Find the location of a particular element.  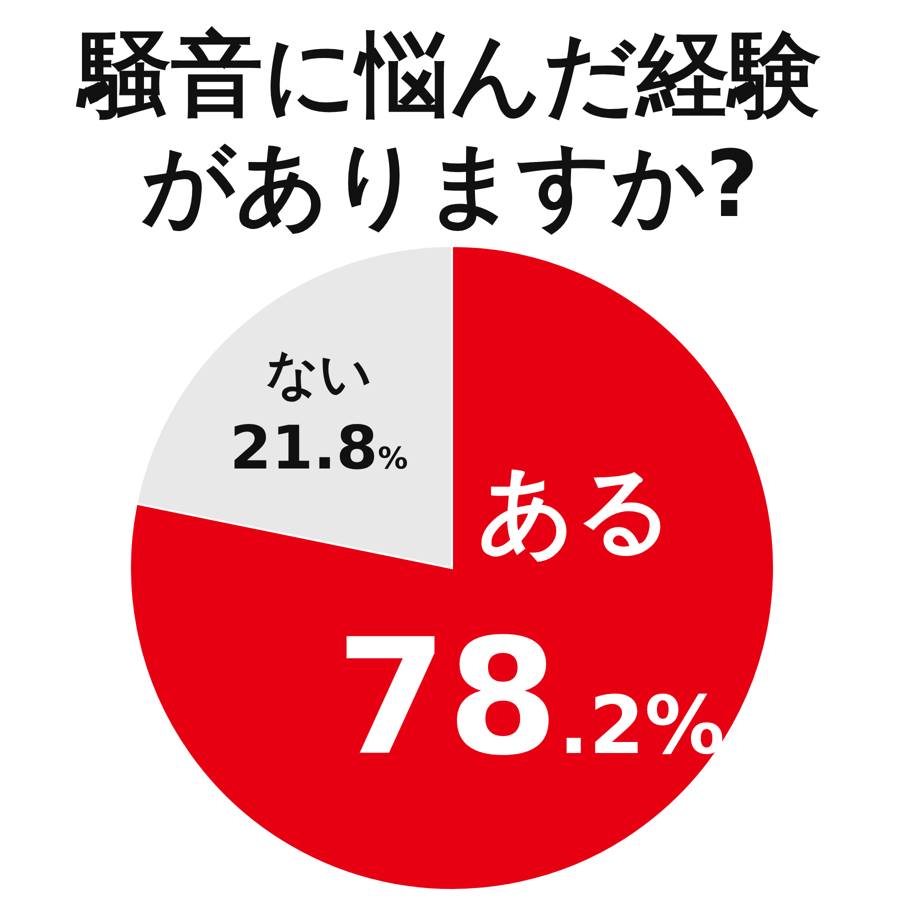

slice-label: ある is located at coordinates (575, 510).